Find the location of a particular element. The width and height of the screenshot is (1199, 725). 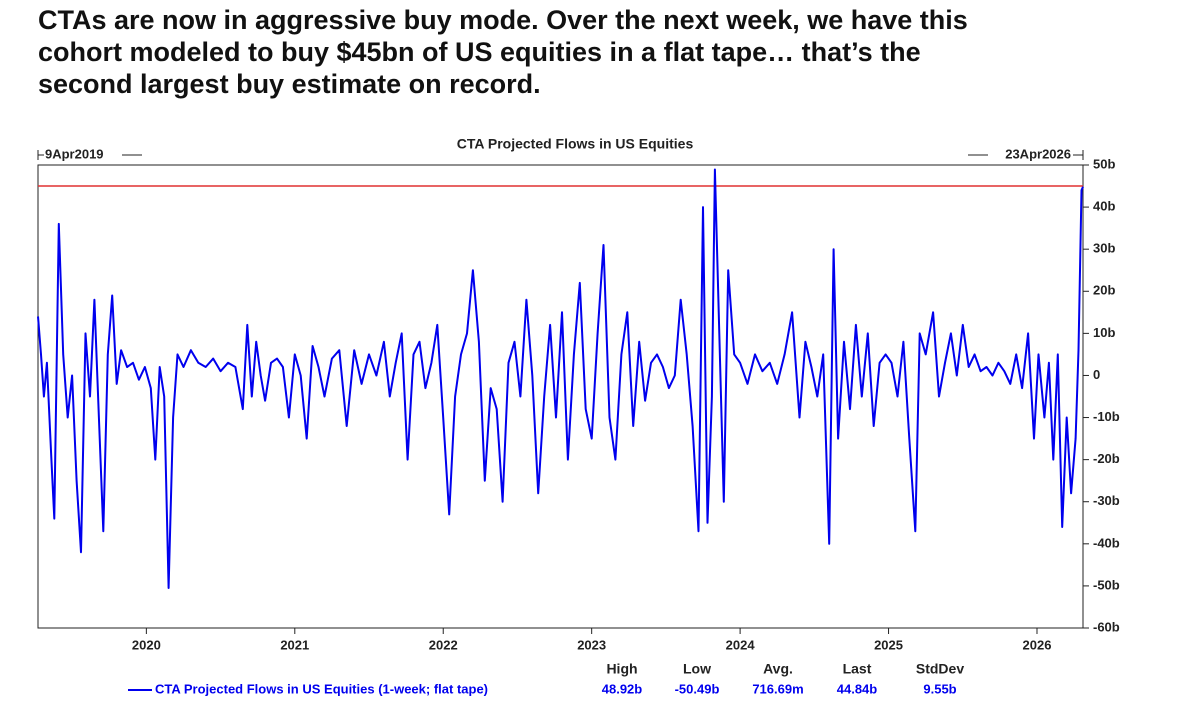

y-tick-label: 50b is located at coordinates (1104, 163).